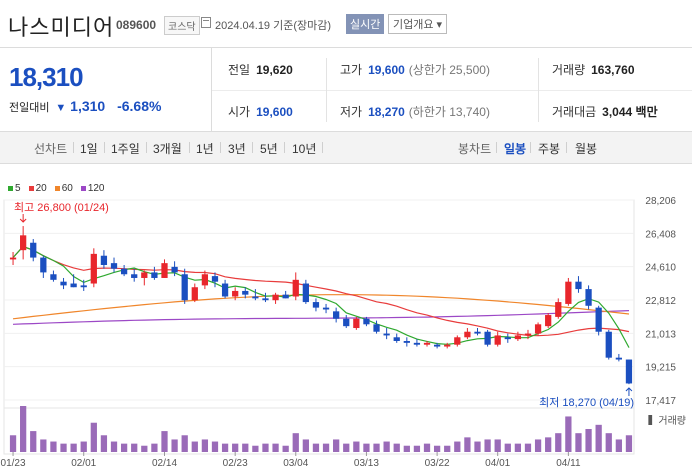 The height and width of the screenshot is (474, 692). What do you see at coordinates (437, 463) in the screenshot?
I see `x-tick-label: 03/22` at bounding box center [437, 463].